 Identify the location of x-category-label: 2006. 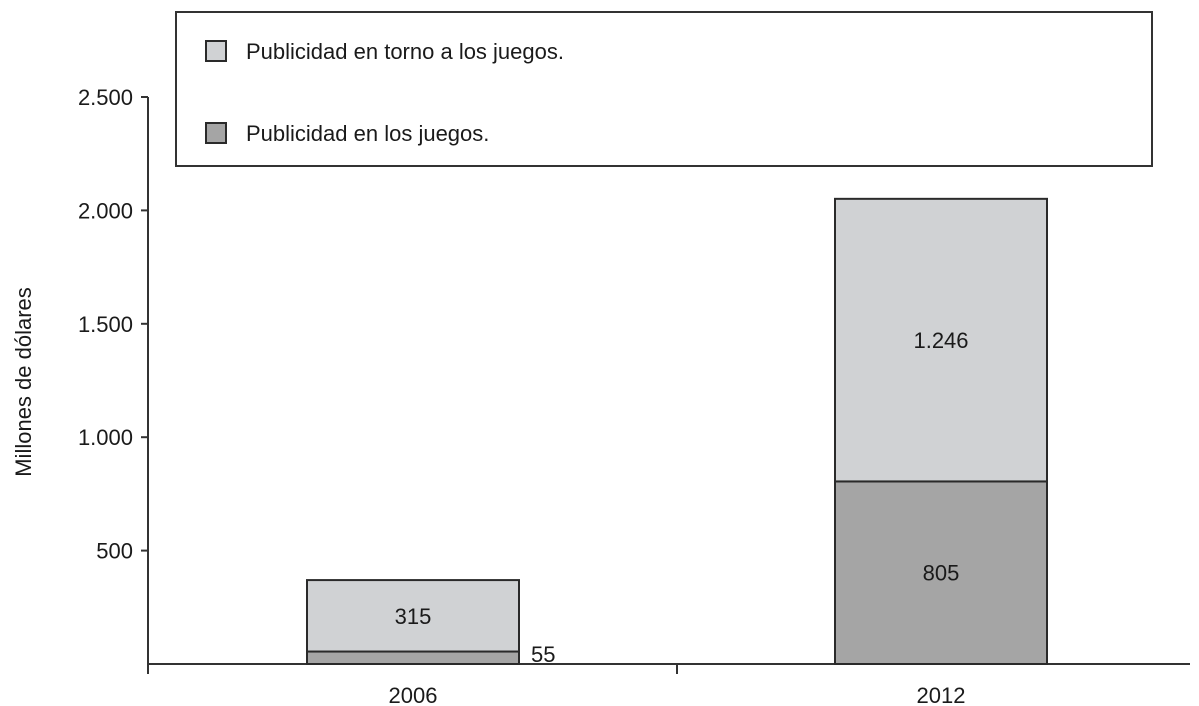
(413, 694).